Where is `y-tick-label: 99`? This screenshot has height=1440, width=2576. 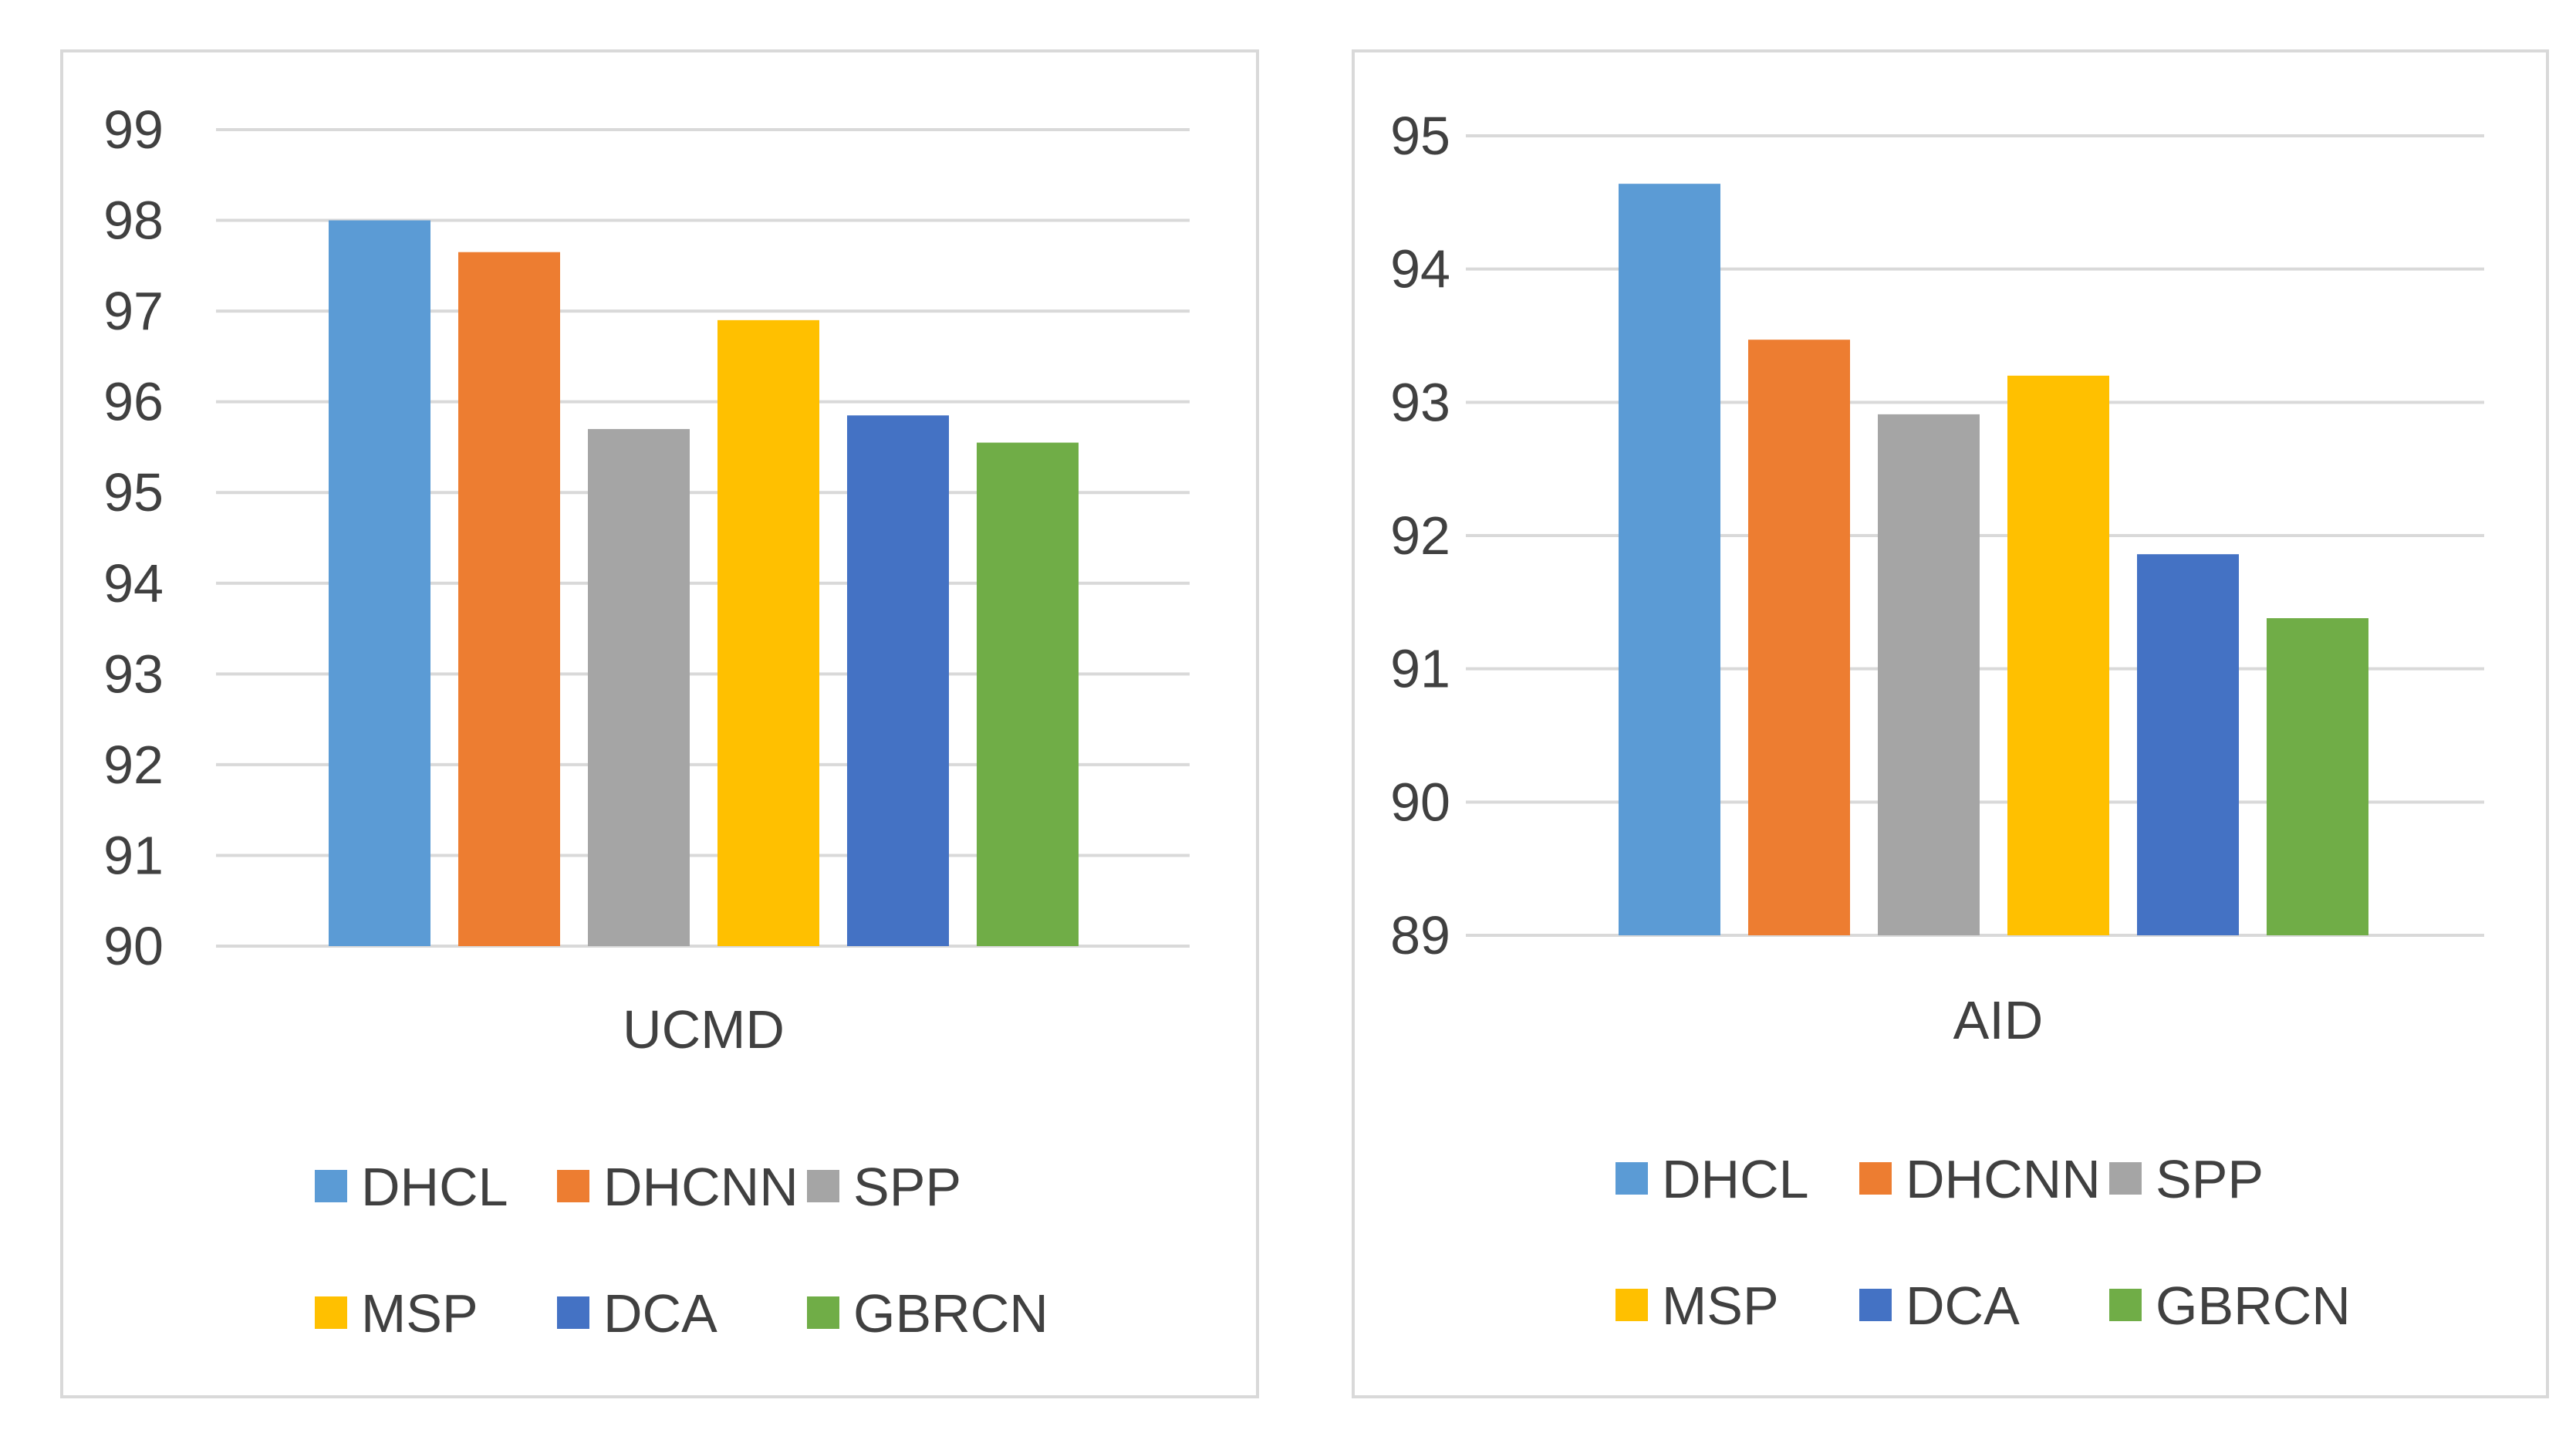 y-tick-label: 99 is located at coordinates (133, 130).